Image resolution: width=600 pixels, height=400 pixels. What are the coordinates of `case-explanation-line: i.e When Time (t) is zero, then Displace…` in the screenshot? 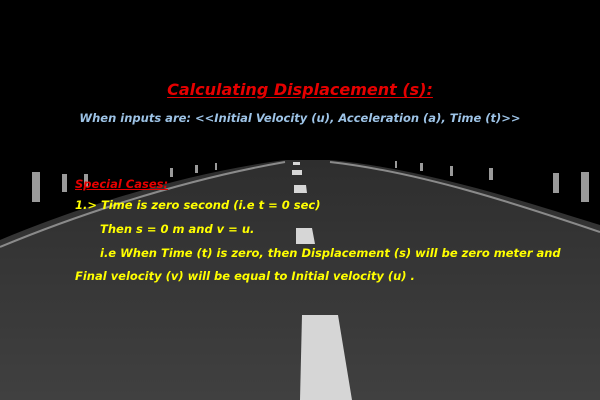 It's located at (330, 253).